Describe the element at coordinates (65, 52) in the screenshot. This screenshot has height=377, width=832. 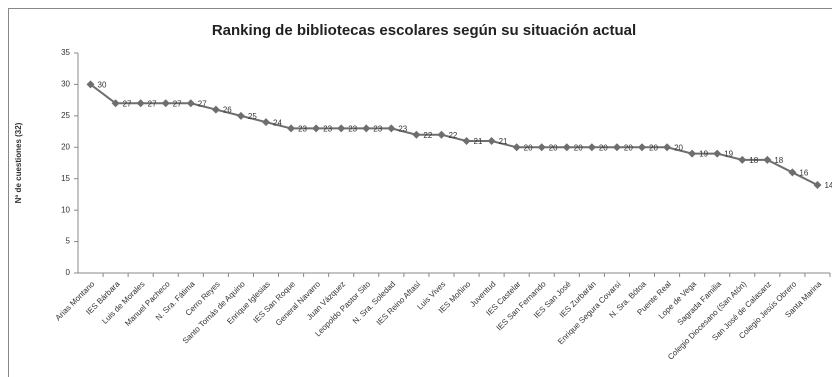
I see `y-tick-label: 35` at that location.